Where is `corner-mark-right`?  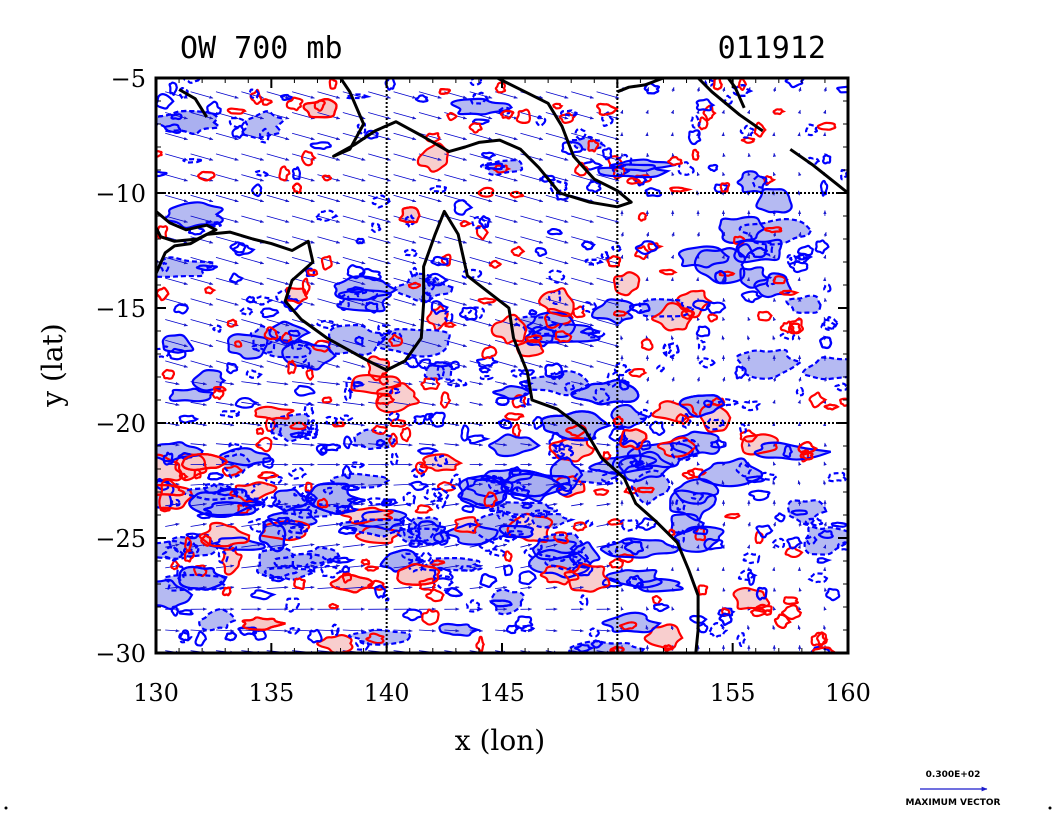
corner-mark-right is located at coordinates (1050, 808).